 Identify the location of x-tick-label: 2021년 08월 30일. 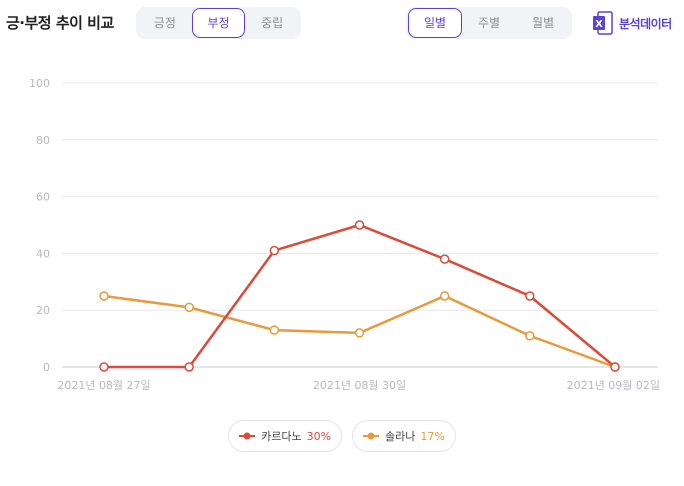
(359, 385).